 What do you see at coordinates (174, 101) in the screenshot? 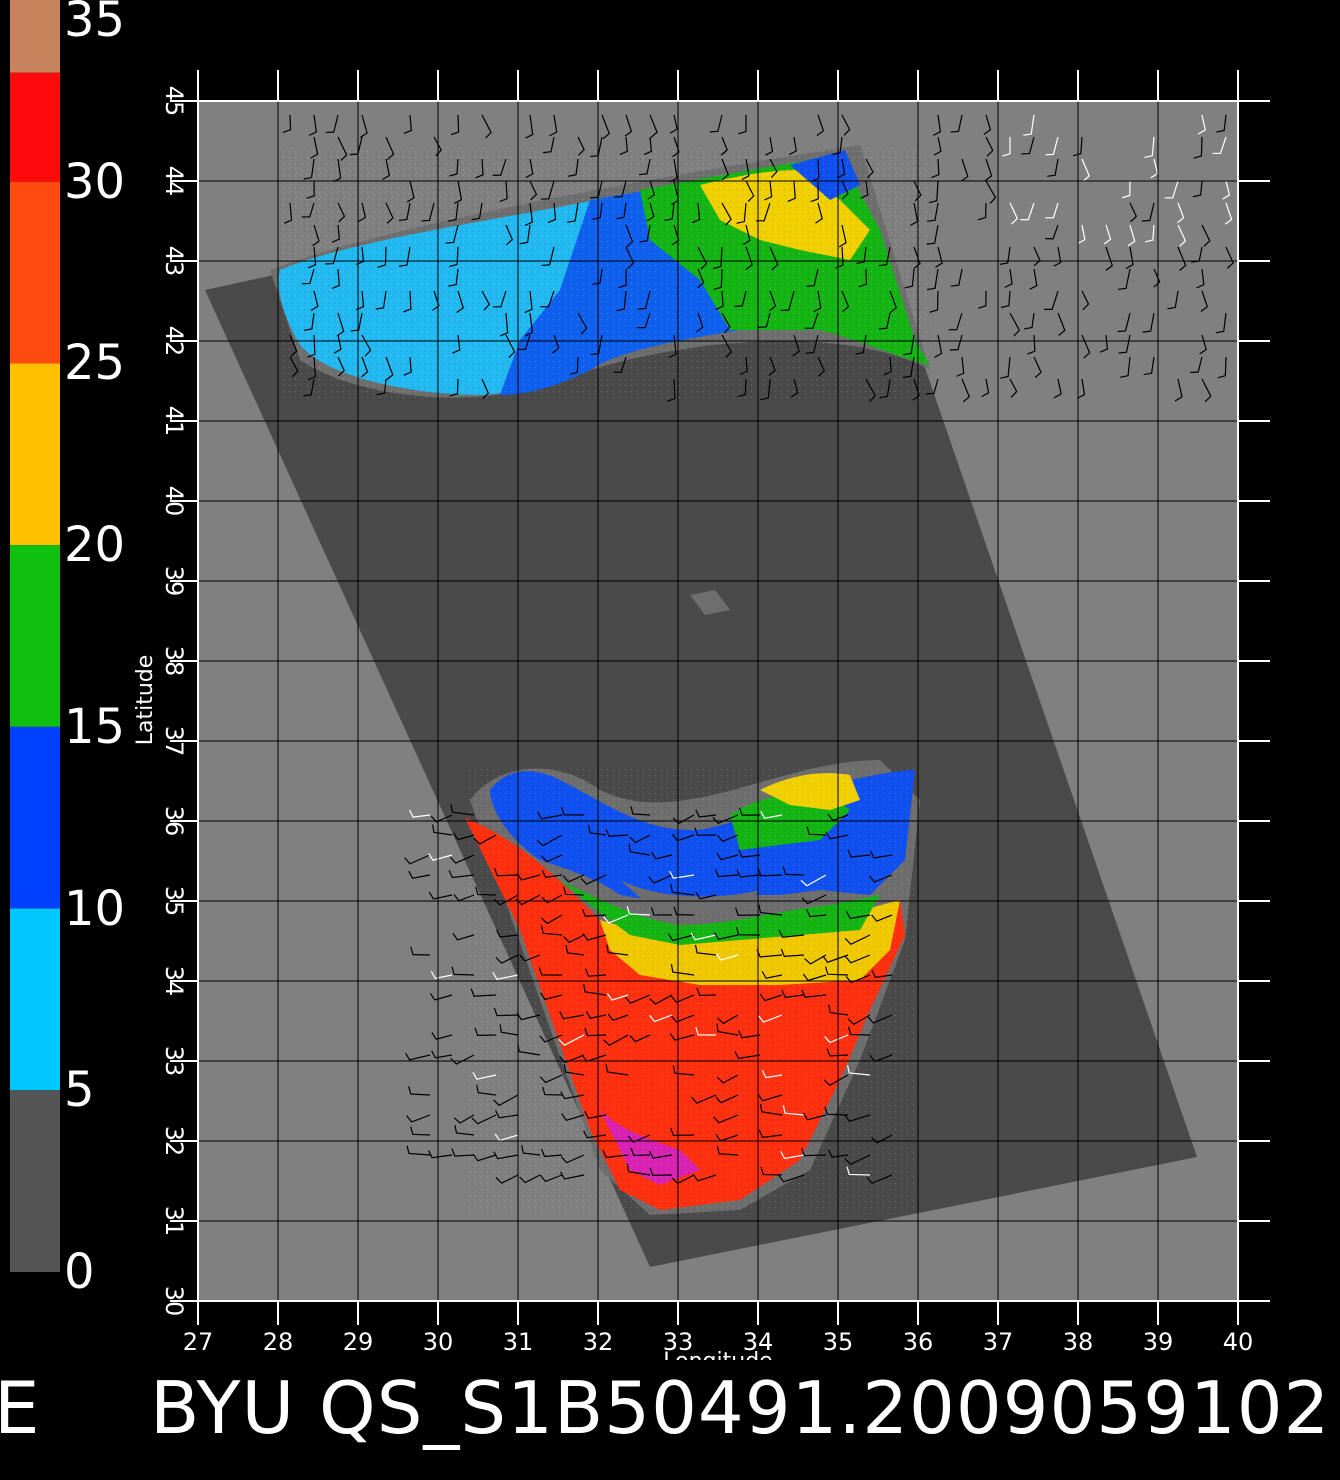
I see `latitude-tick-label: 45` at bounding box center [174, 101].